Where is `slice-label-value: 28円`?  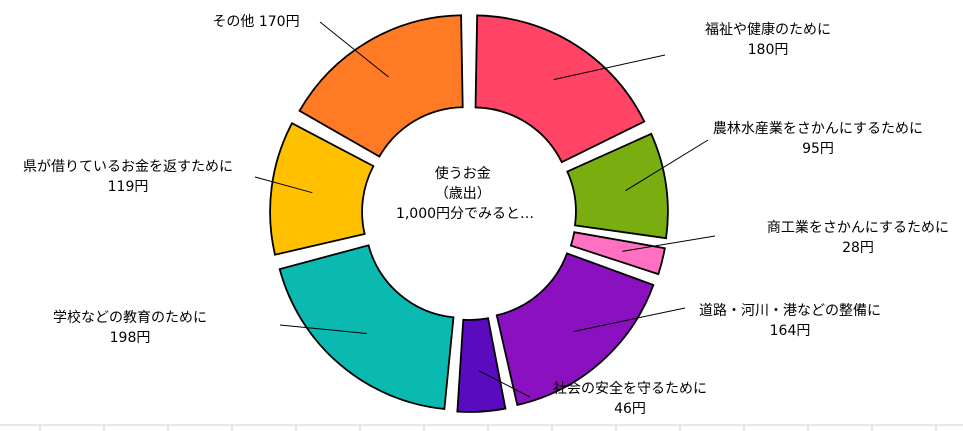
slice-label-value: 28円 is located at coordinates (858, 248).